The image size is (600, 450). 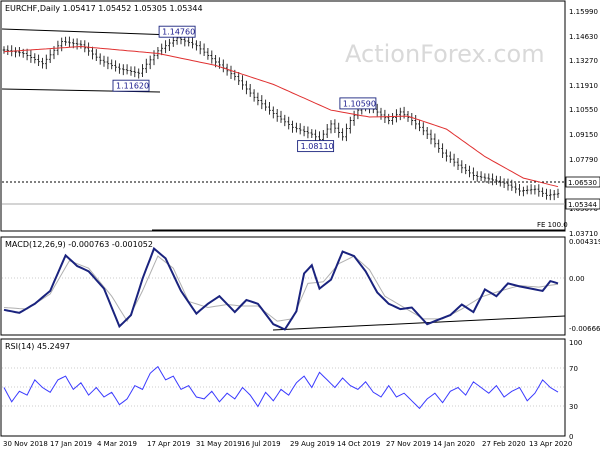 I want to click on annotation-boxes: 1.14760 1.11620 1.10590 1.08110, so click(x=244, y=89).